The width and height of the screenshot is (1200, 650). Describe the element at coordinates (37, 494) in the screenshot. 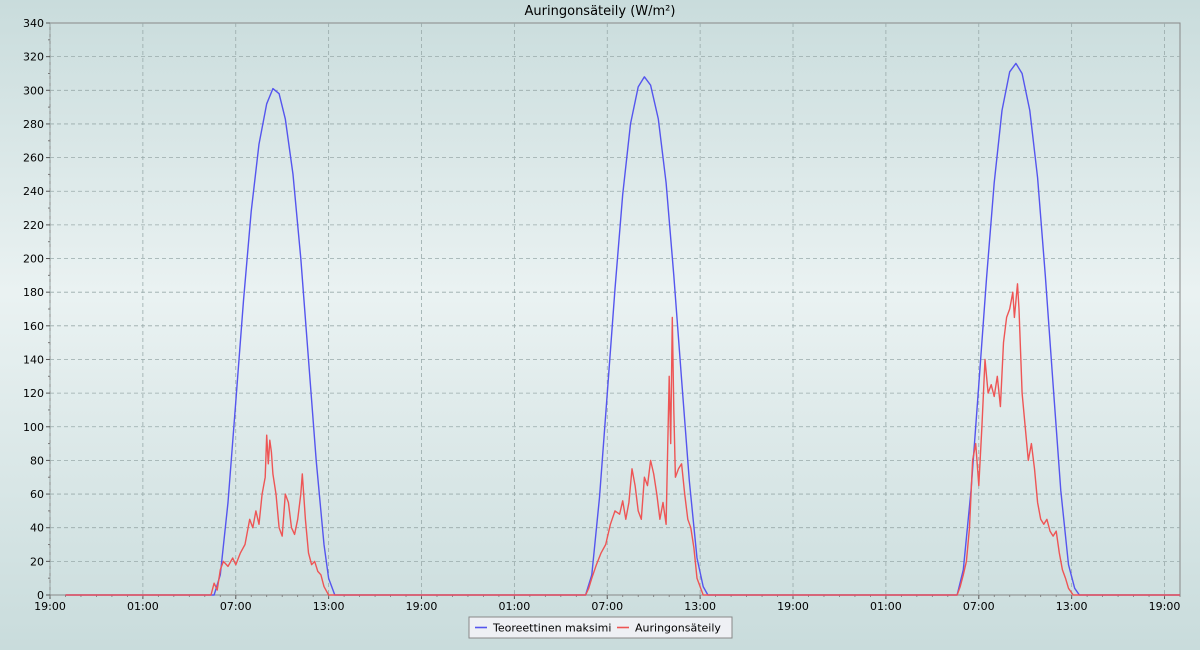

I see `y-tick-label: 60` at that location.